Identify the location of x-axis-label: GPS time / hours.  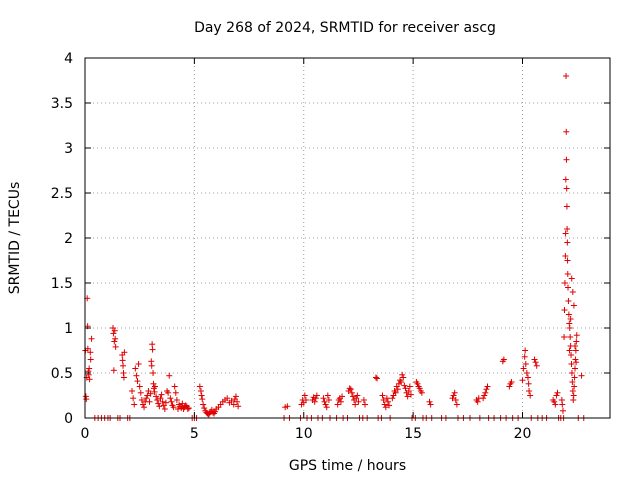
(347, 466).